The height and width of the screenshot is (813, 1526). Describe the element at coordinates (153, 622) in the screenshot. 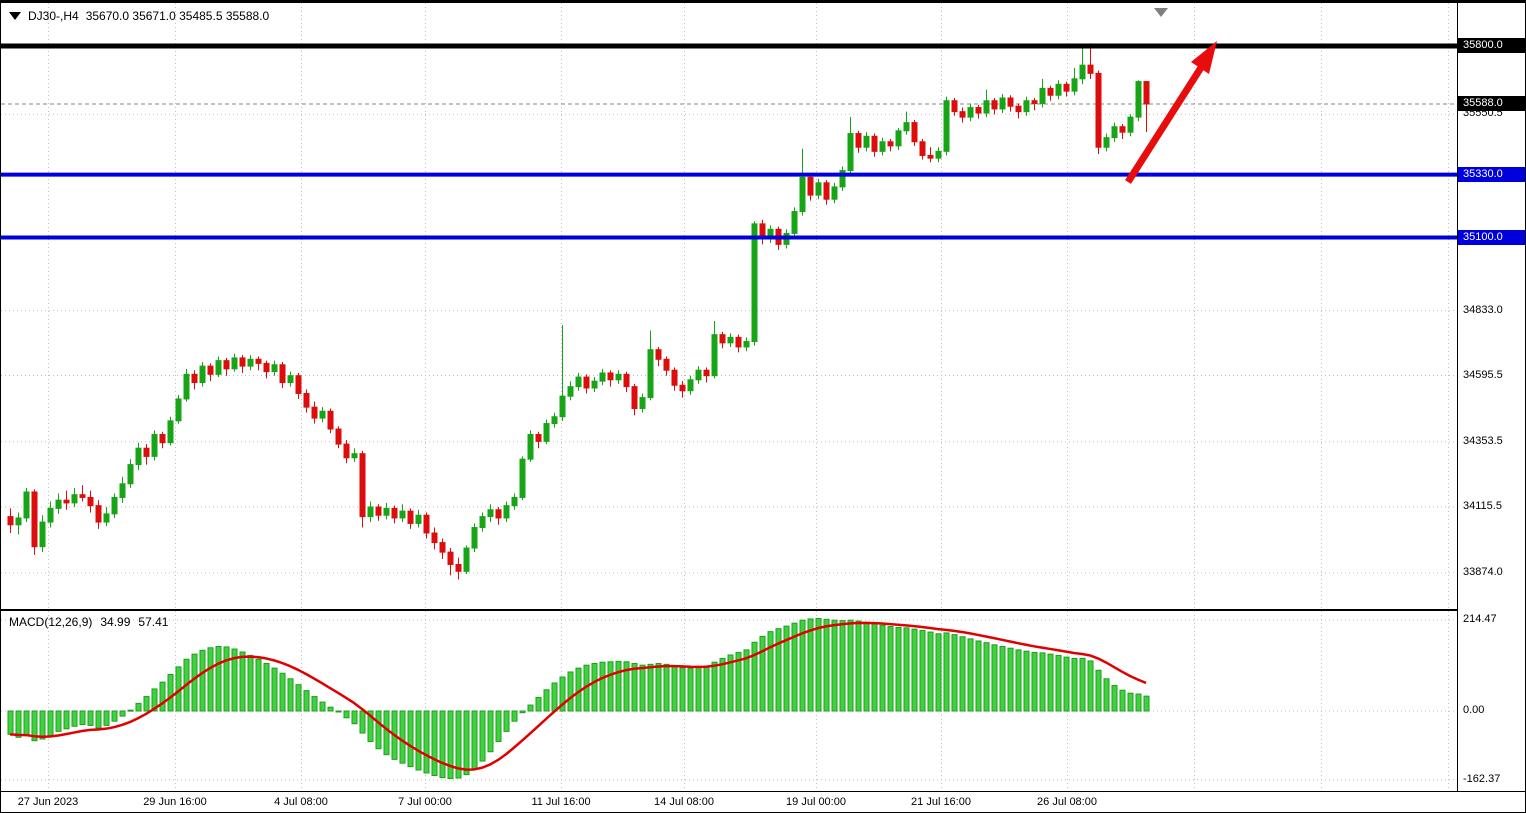

I see `macd-signal-value: 57.41` at that location.